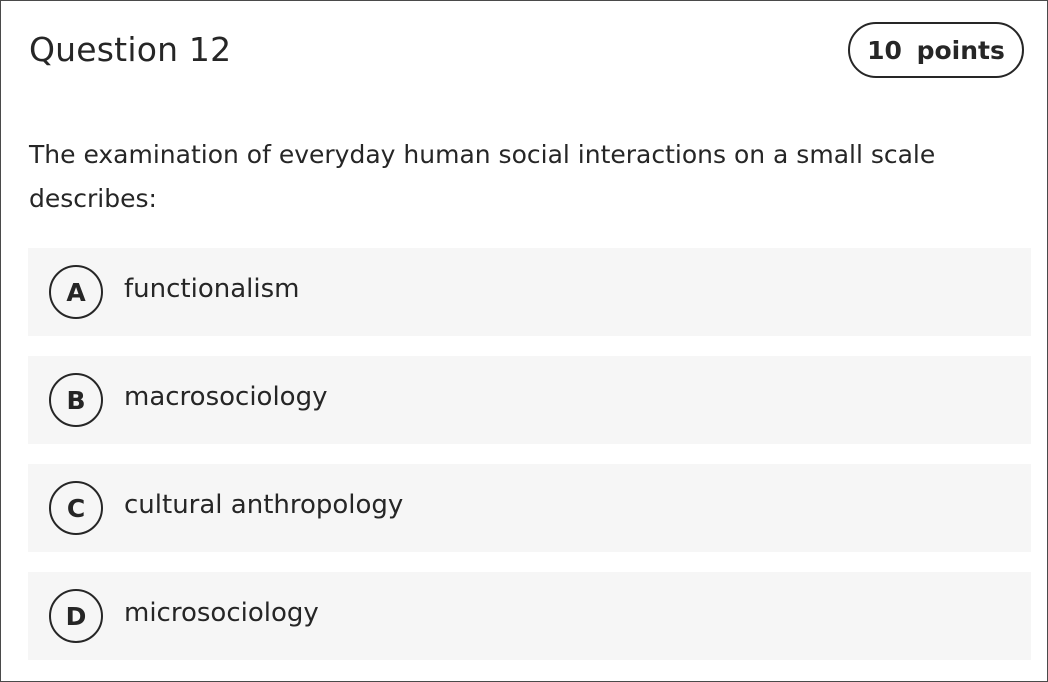 The width and height of the screenshot is (1048, 682). I want to click on points-badge: 10 points, so click(936, 50).